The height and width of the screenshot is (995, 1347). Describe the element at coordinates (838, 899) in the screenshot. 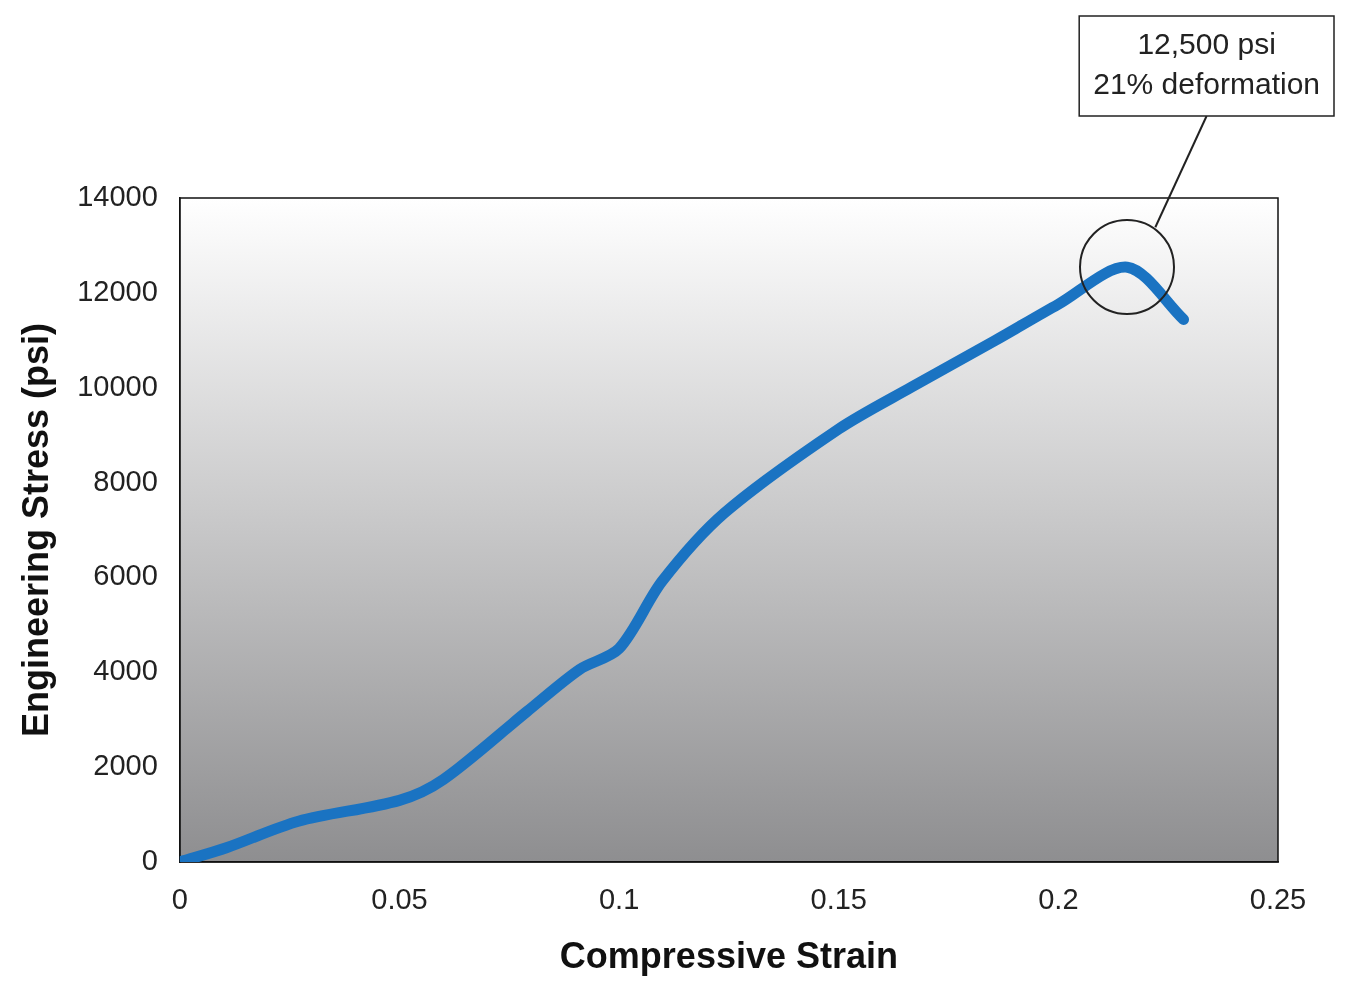

I see `x-tick-label: 0.15` at that location.